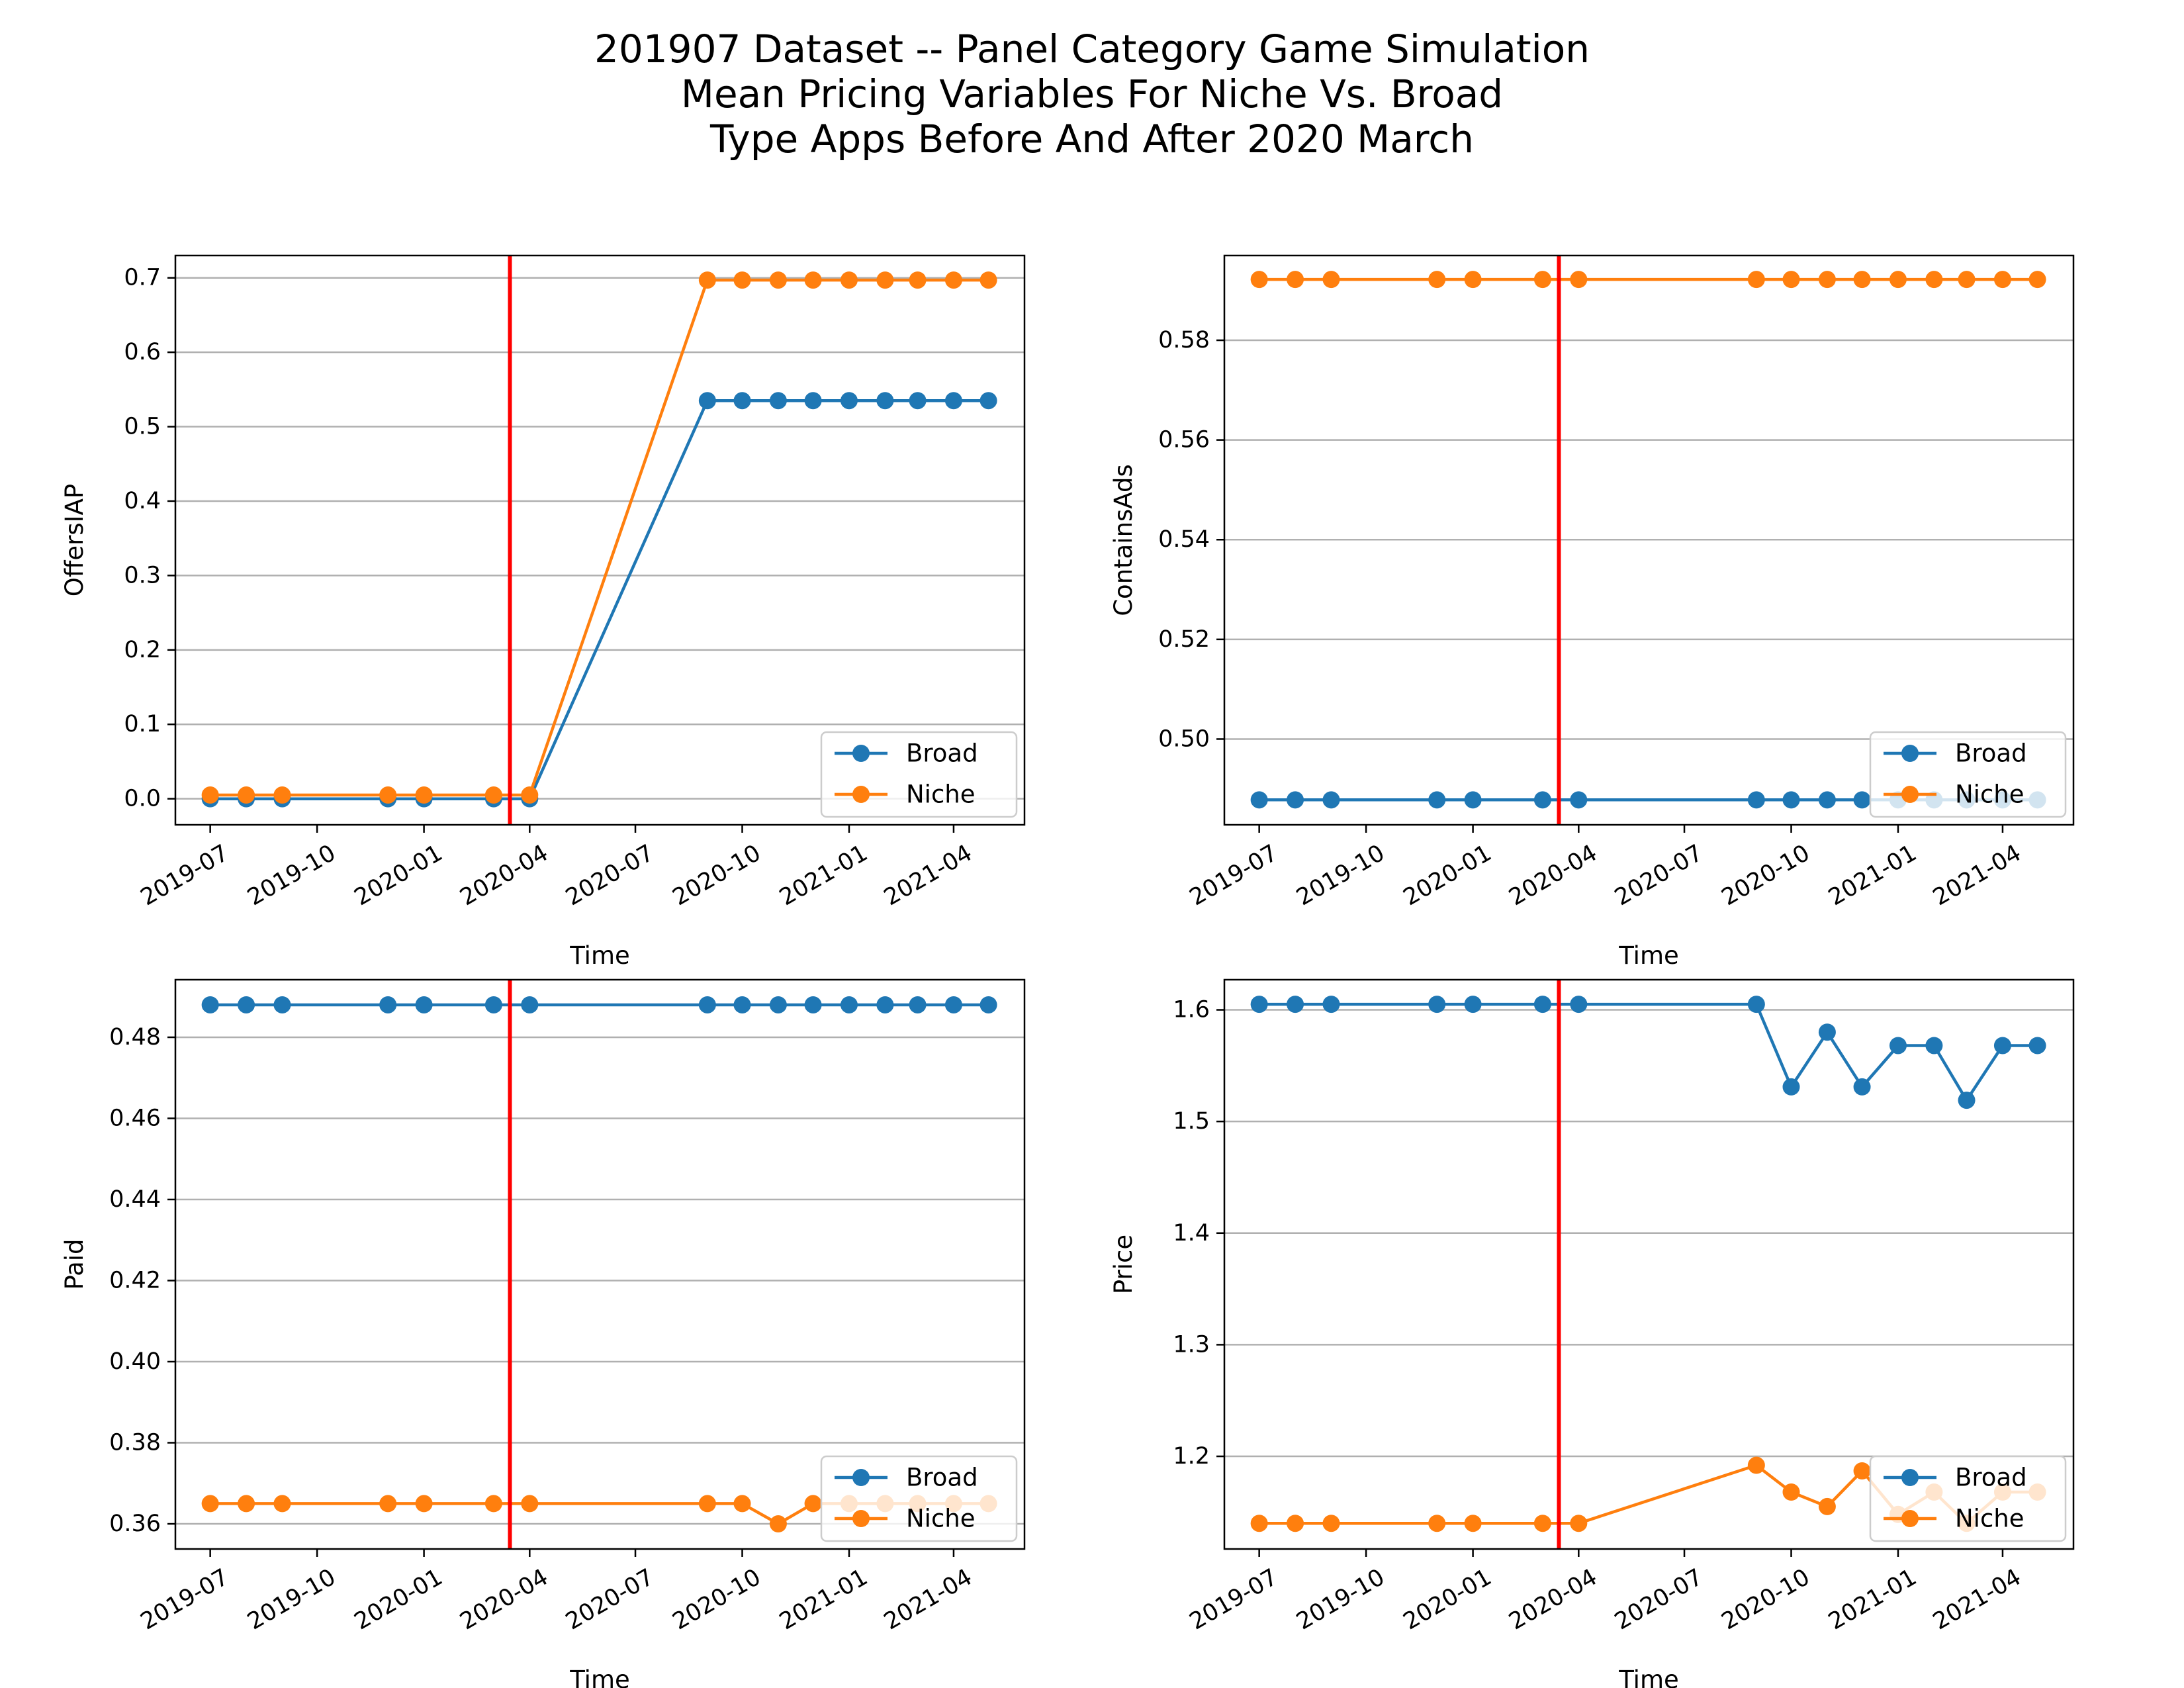  Describe the element at coordinates (142, 278) in the screenshot. I see `y-tick-label: 0.7` at that location.